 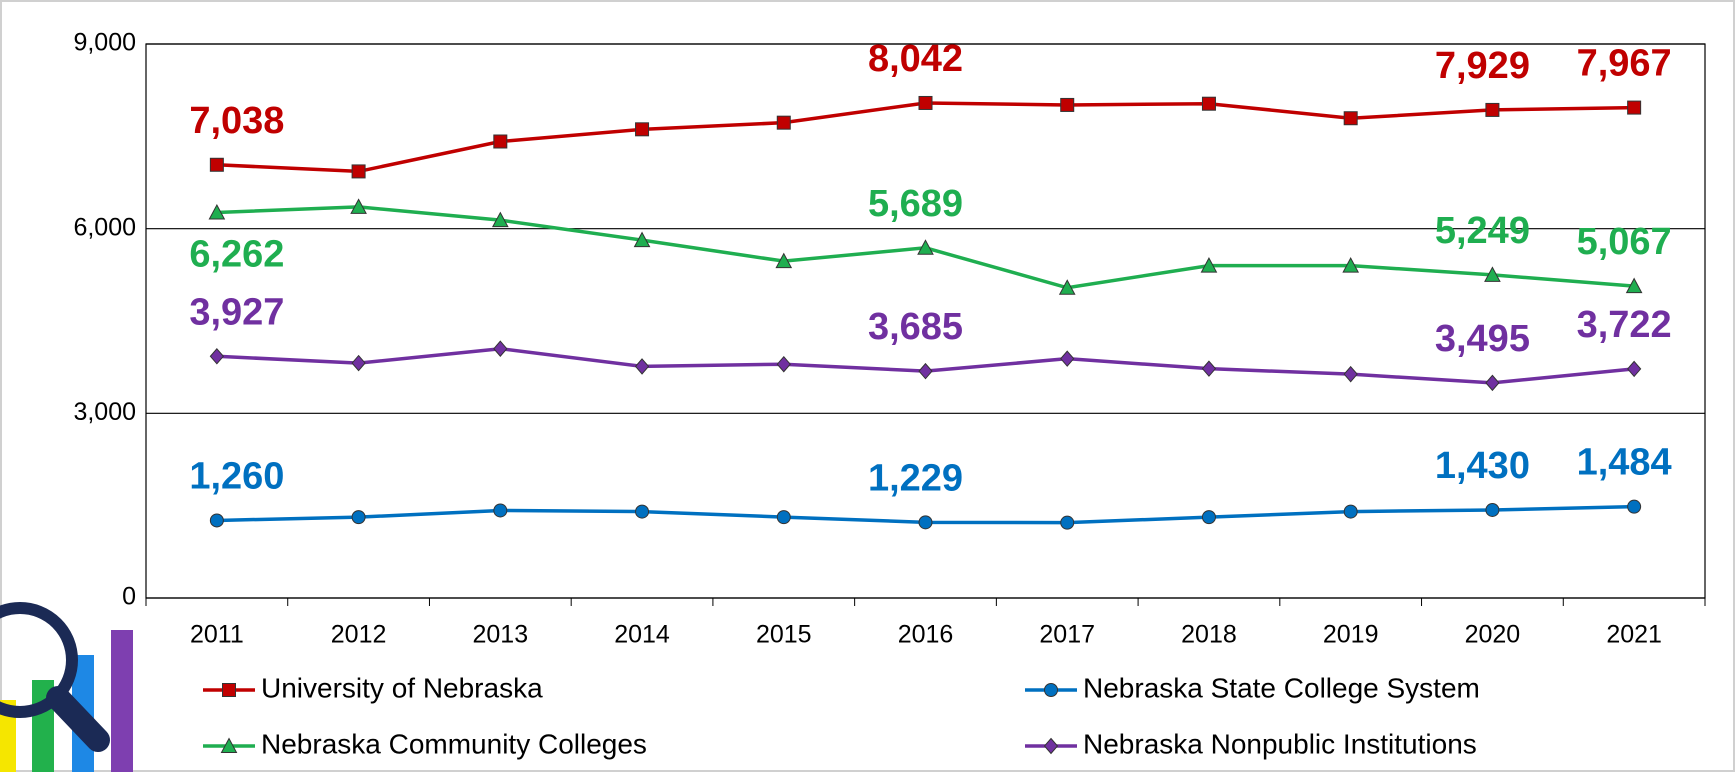 I want to click on x-tick-label: 2014, so click(x=642, y=635).